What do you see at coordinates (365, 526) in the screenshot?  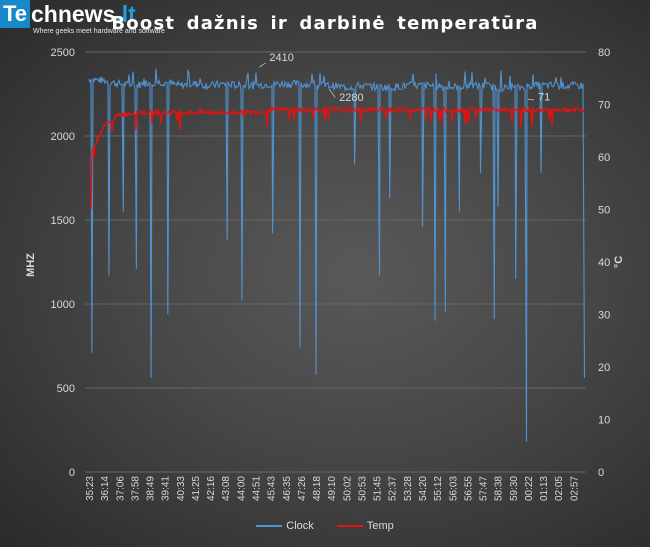 I see `legend-item-temp: Temp` at bounding box center [365, 526].